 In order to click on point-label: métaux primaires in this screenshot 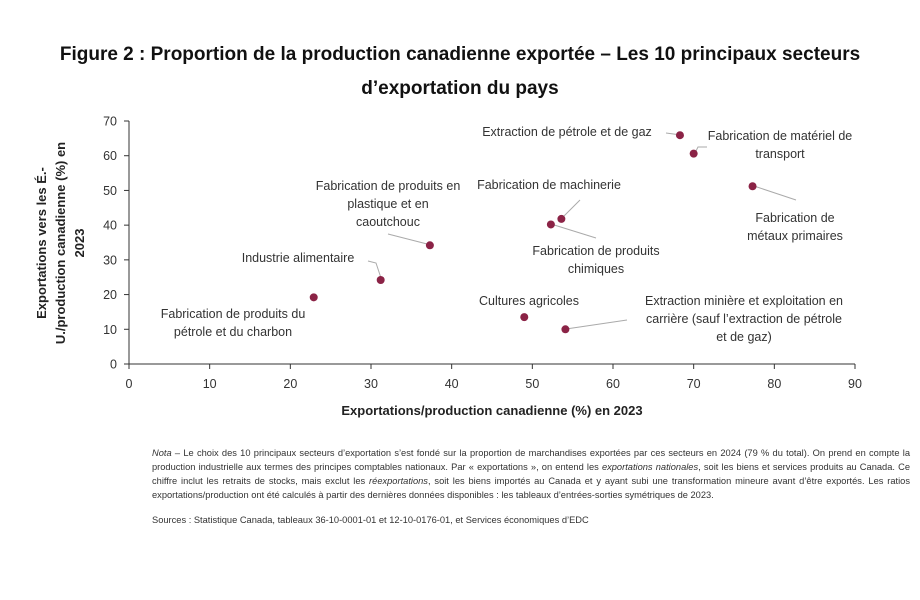, I will do `click(795, 236)`.